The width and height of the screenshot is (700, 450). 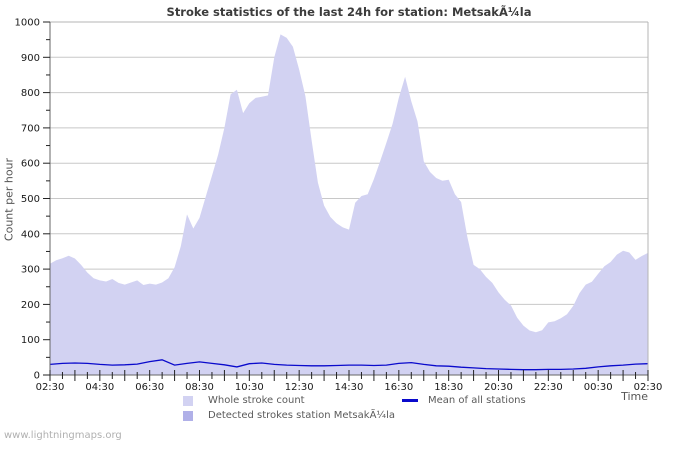 I want to click on y-tick-label: 1000, so click(x=27, y=23).